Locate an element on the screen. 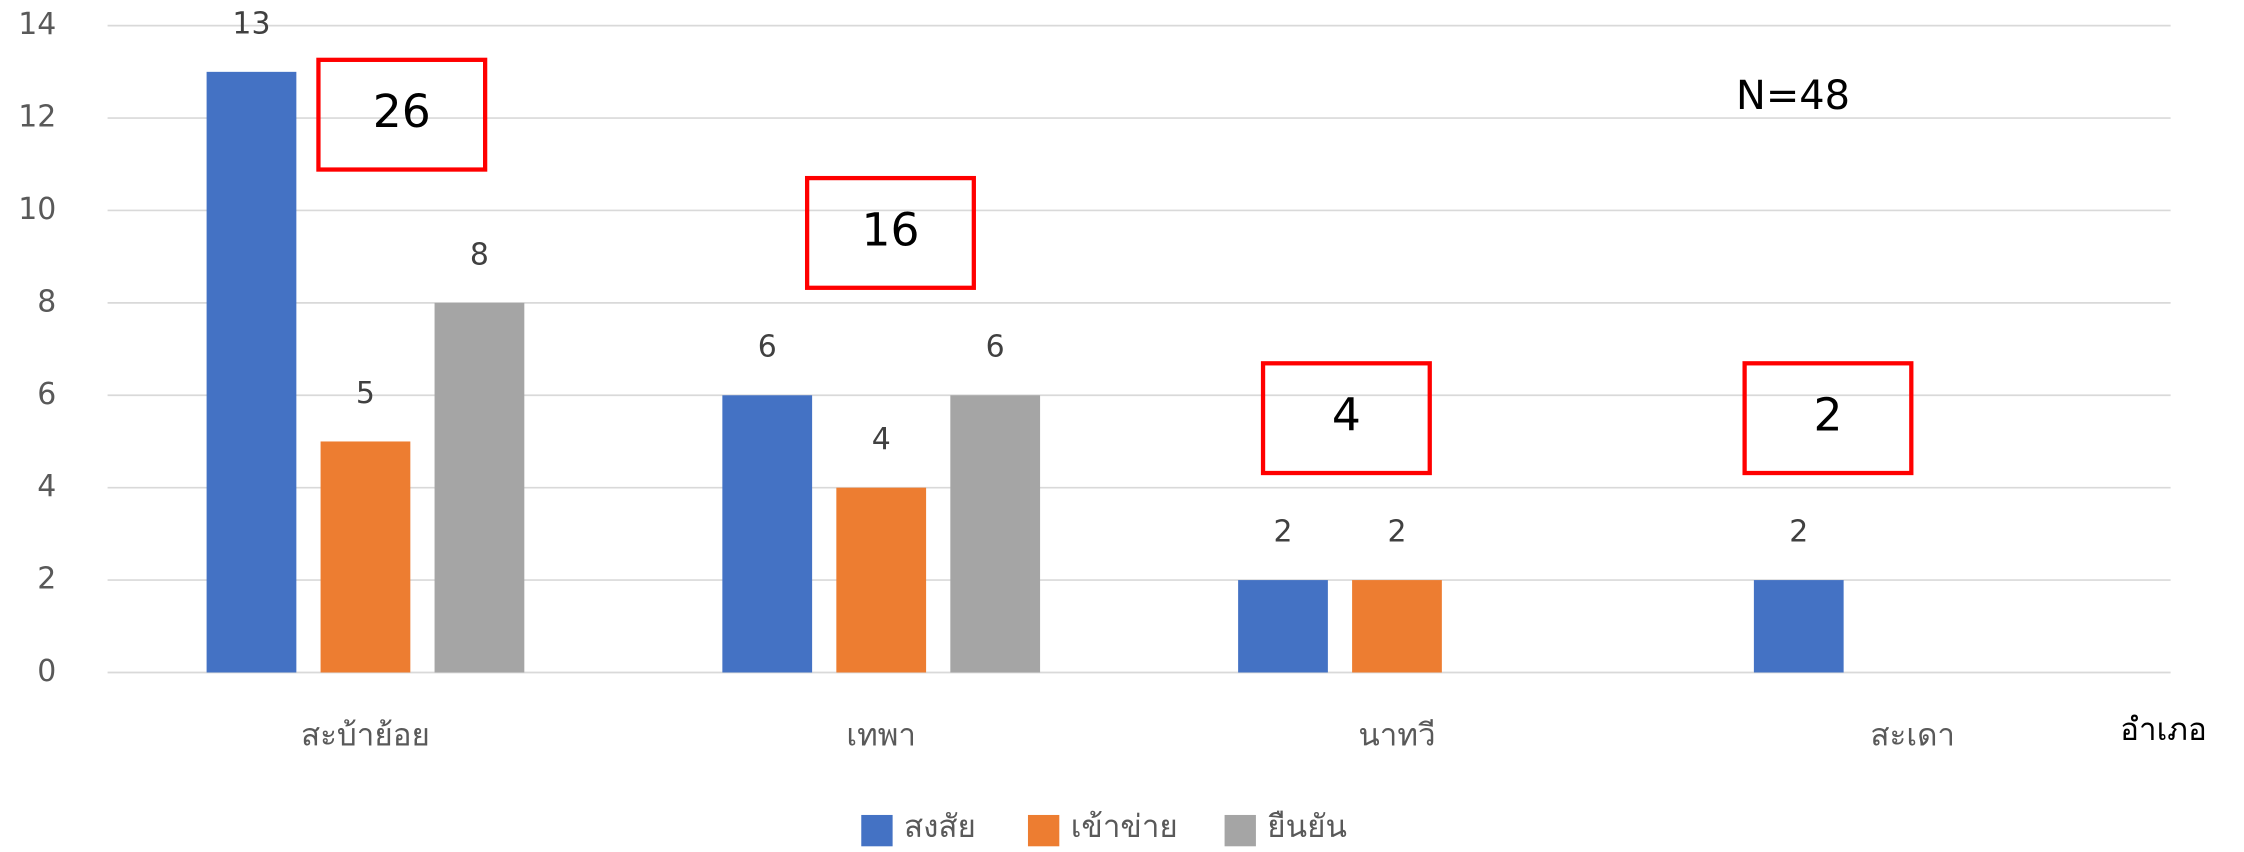 This screenshot has height=852, width=2244. y-tick-label: 0 is located at coordinates (46, 671).